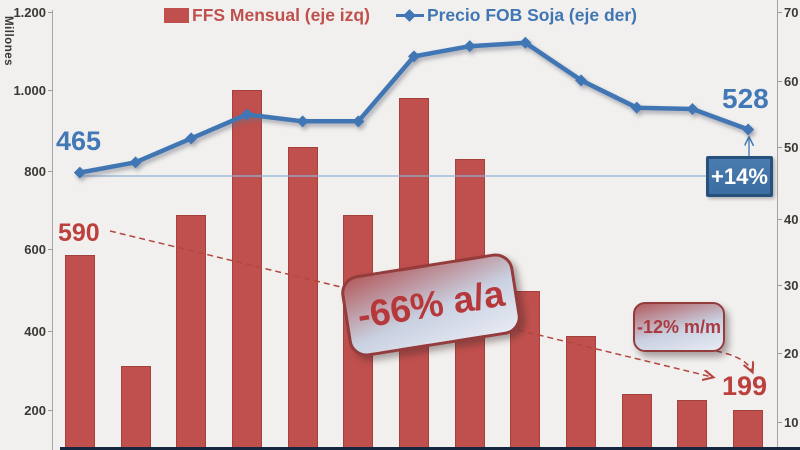  Describe the element at coordinates (791, 353) in the screenshot. I see `right-tick-label: 20` at that location.